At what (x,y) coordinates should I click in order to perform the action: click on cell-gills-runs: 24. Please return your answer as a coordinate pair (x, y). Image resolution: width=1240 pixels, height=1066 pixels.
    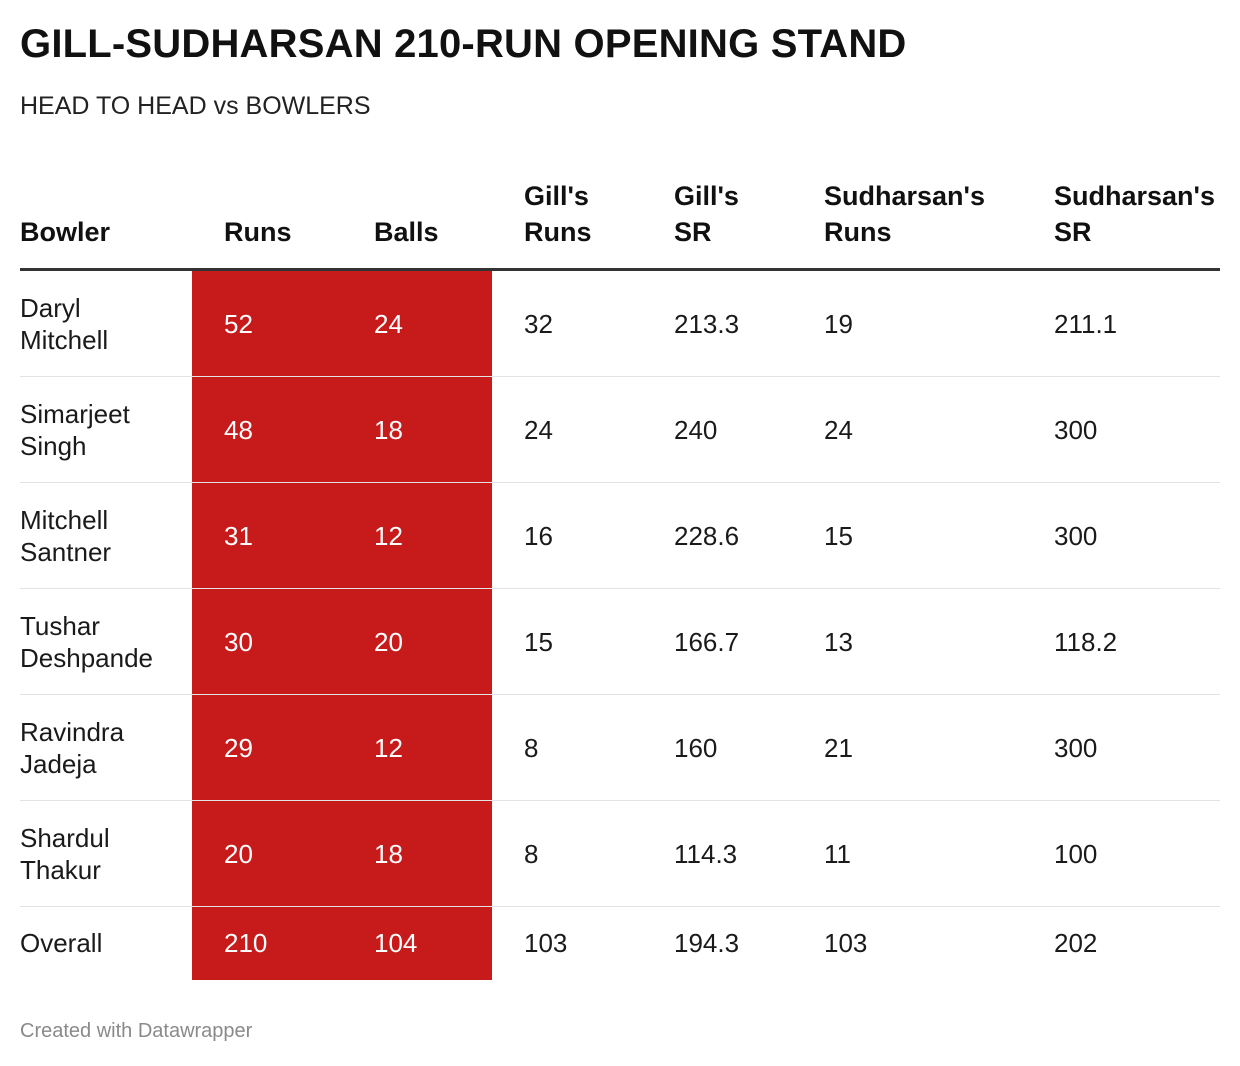
    Looking at the image, I should click on (538, 429).